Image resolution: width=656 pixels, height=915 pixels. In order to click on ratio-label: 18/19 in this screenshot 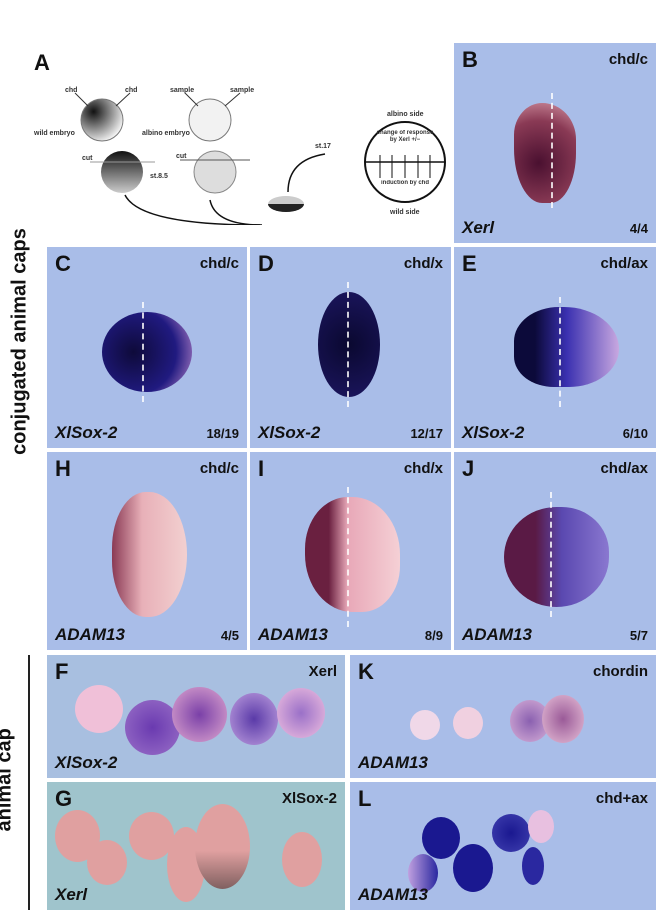, I will do `click(222, 433)`.